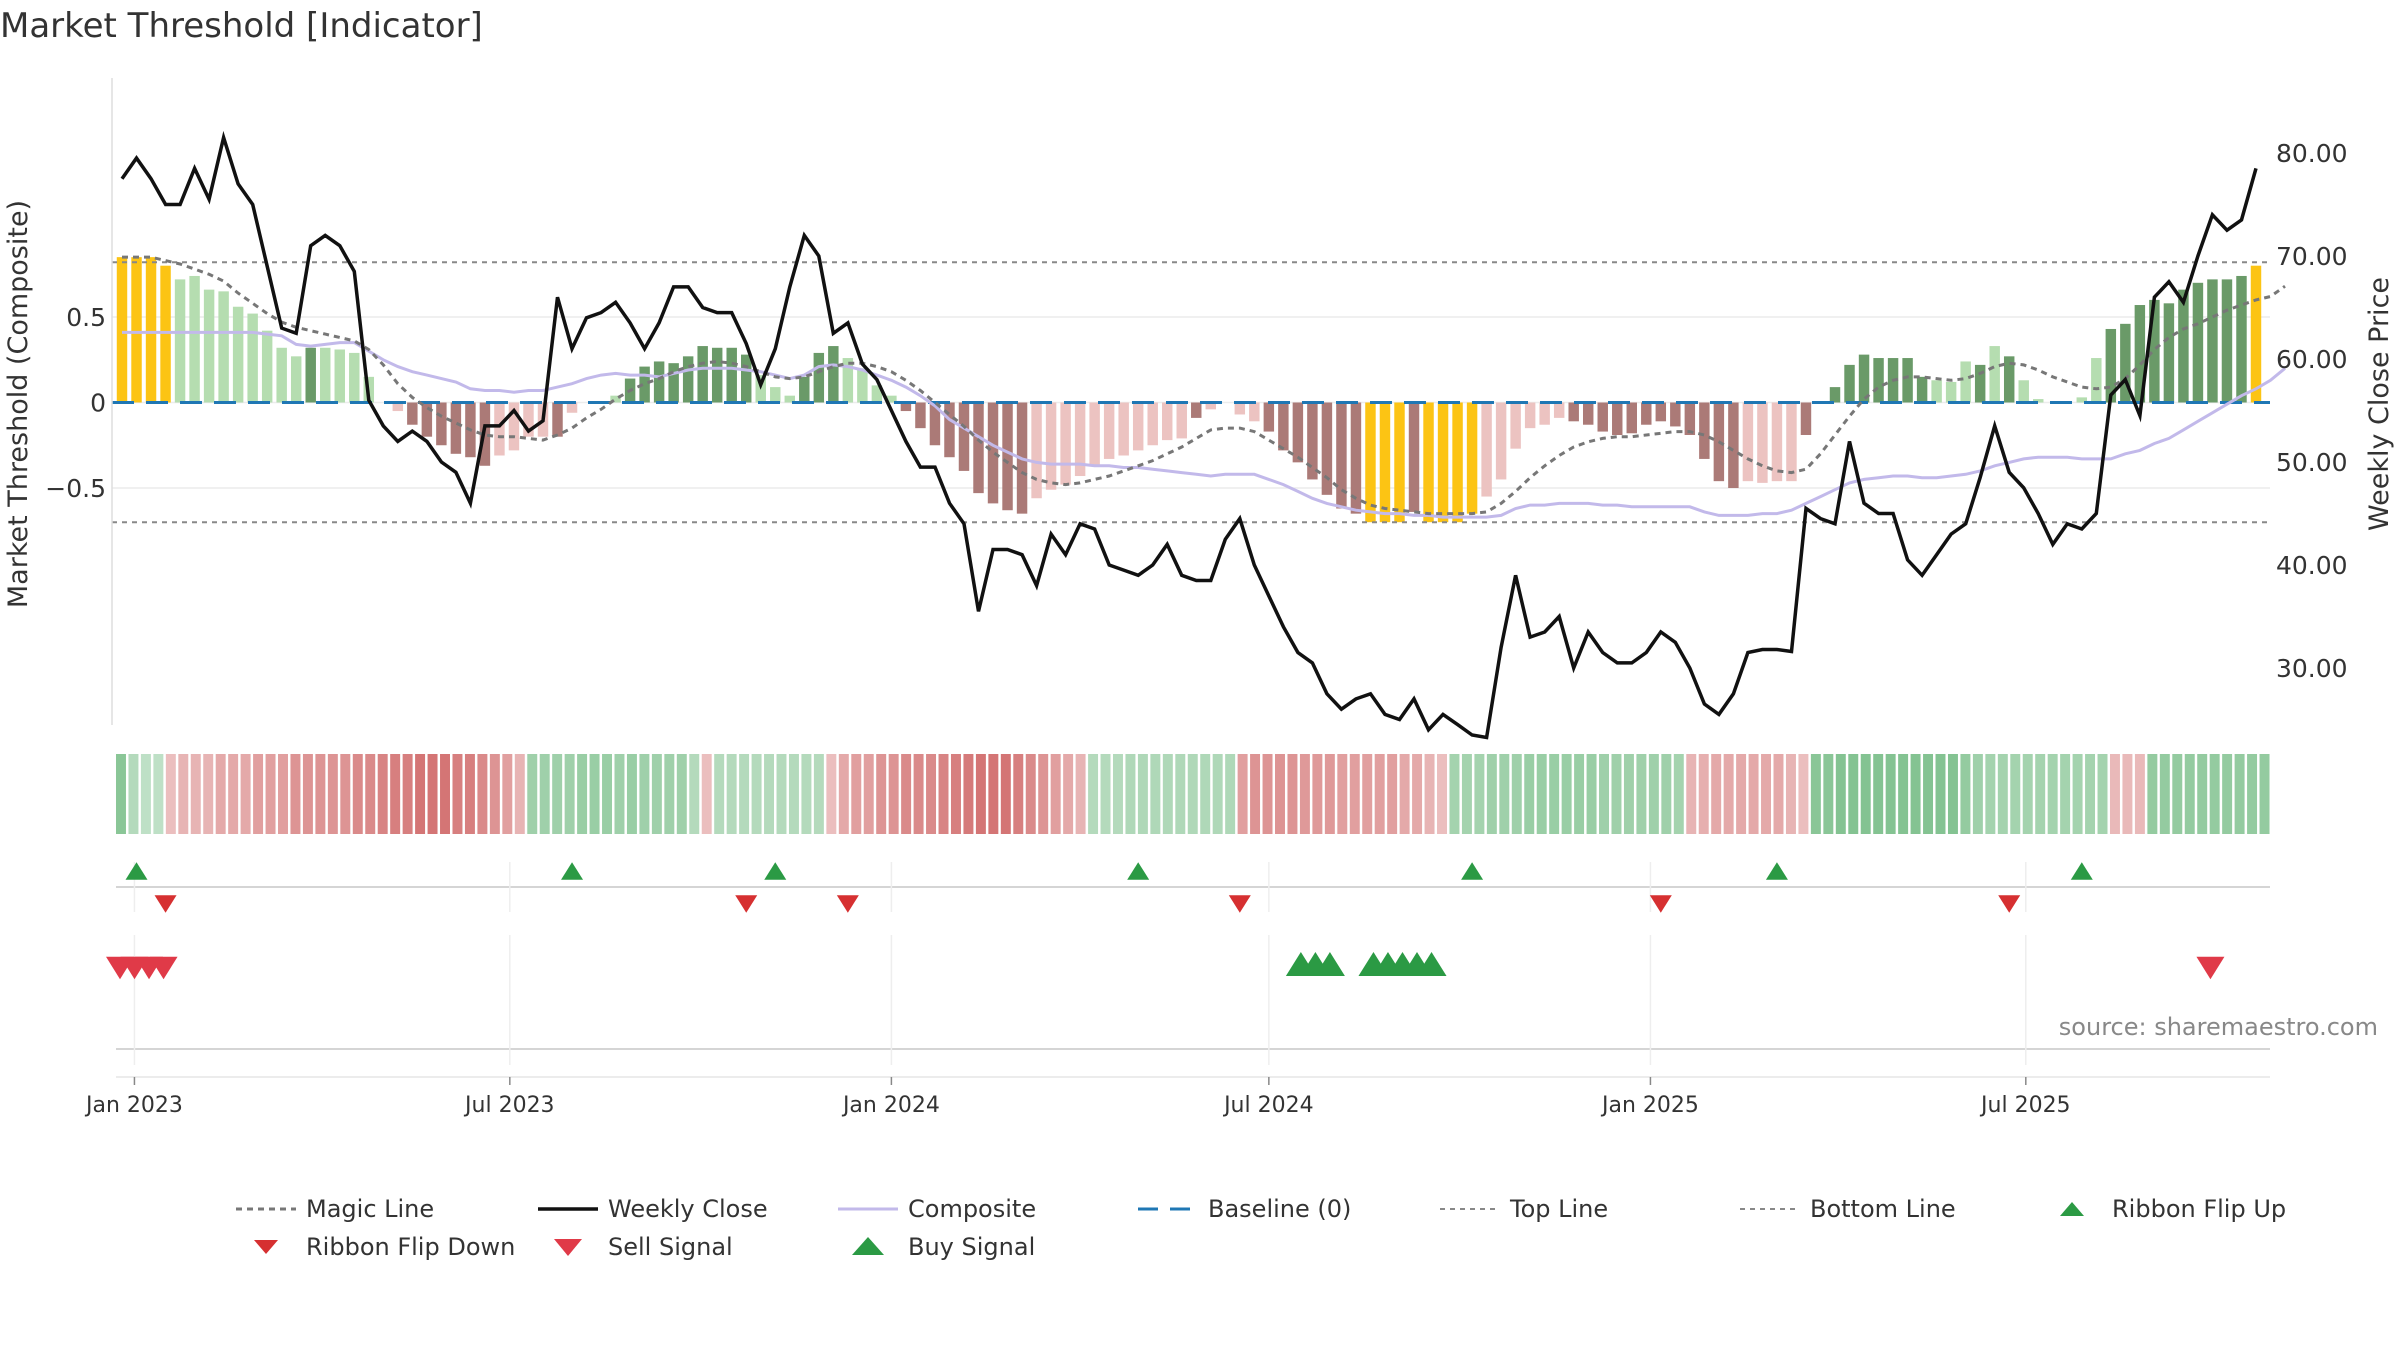 The height and width of the screenshot is (1350, 2400). Describe the element at coordinates (1559, 1209) in the screenshot. I see `legend-label: Top Line` at that location.